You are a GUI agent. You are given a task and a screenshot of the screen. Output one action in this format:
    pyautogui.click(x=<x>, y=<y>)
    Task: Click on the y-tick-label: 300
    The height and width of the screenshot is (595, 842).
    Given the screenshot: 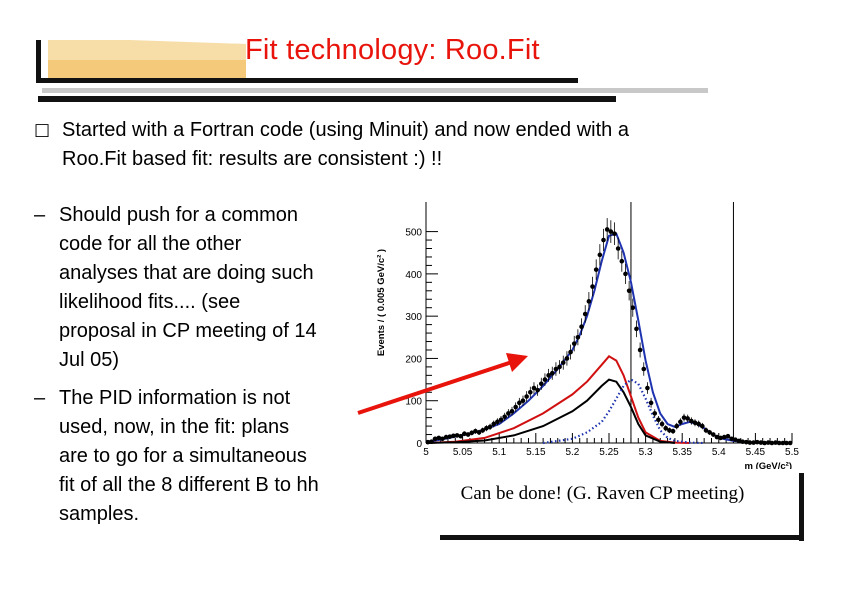 What is the action you would take?
    pyautogui.click(x=413, y=317)
    